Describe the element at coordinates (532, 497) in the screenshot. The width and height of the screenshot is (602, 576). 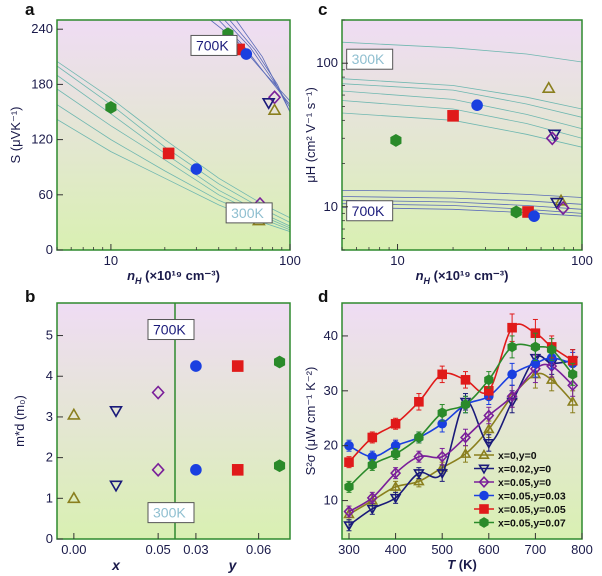
I see `legend-label: x=0.05,y=0.03` at that location.